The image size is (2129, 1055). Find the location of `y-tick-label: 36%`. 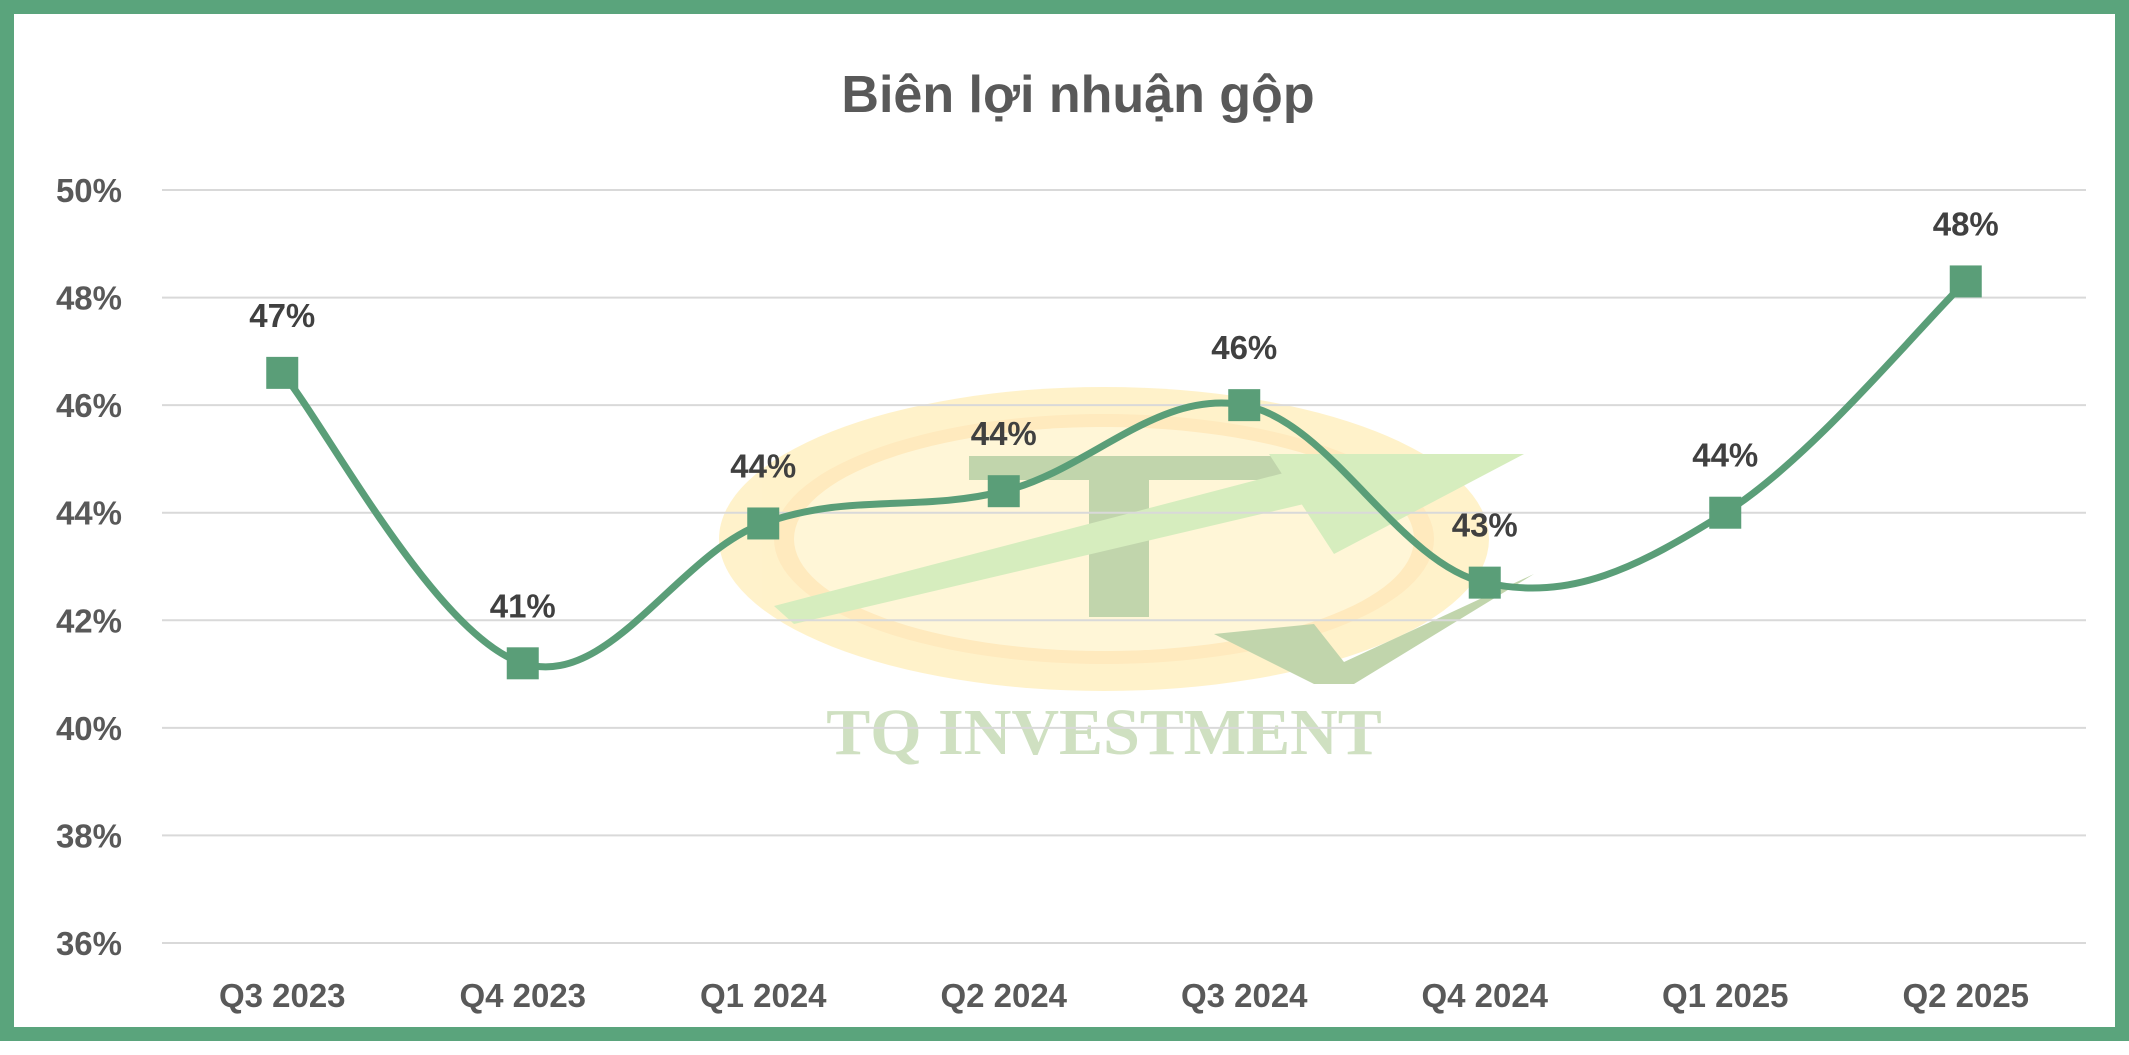

y-tick-label: 36% is located at coordinates (89, 943).